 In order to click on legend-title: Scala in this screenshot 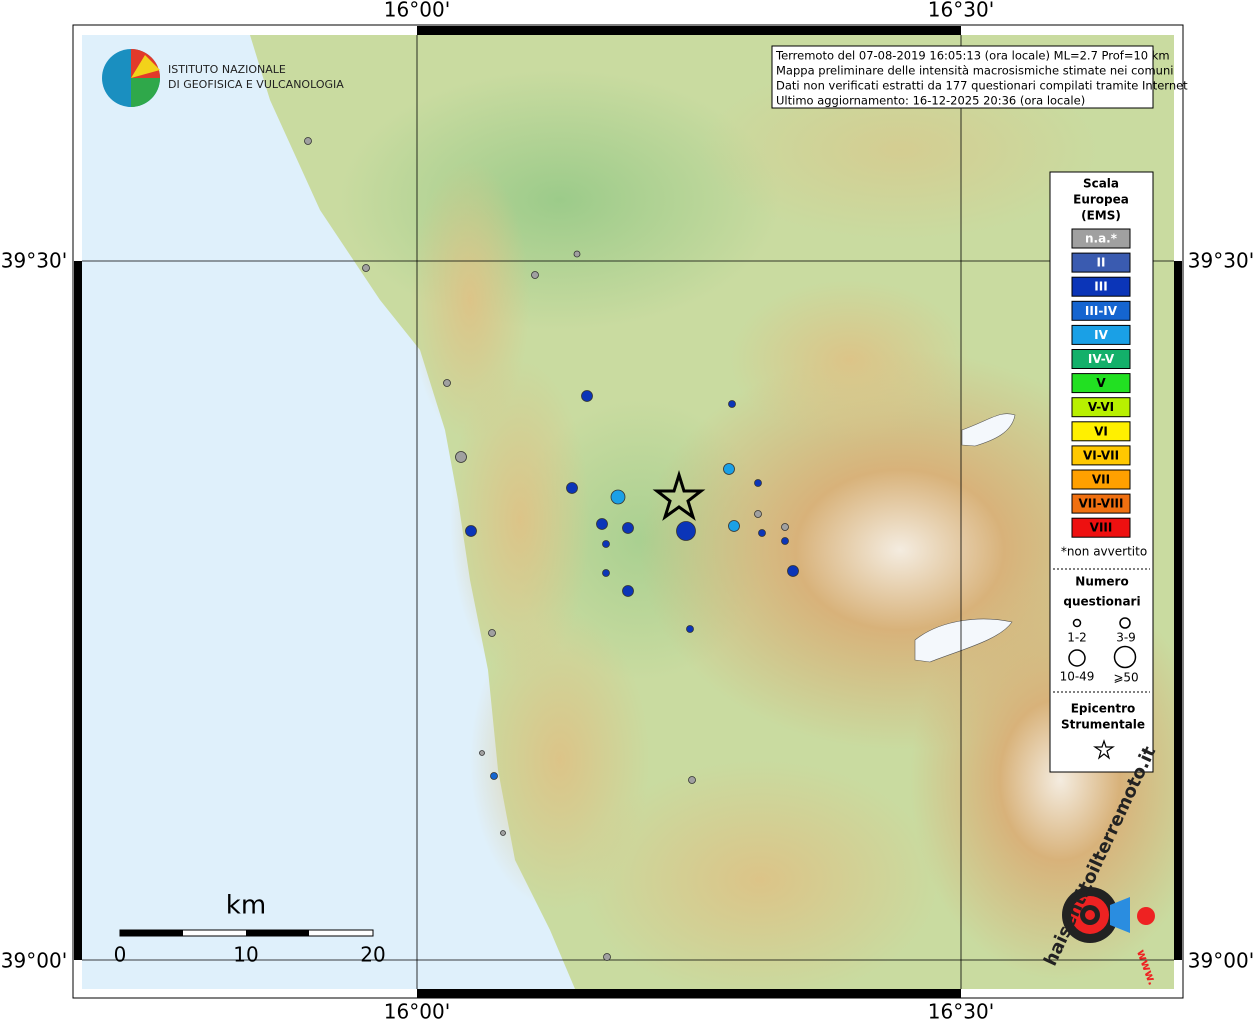, I will do `click(1101, 184)`.